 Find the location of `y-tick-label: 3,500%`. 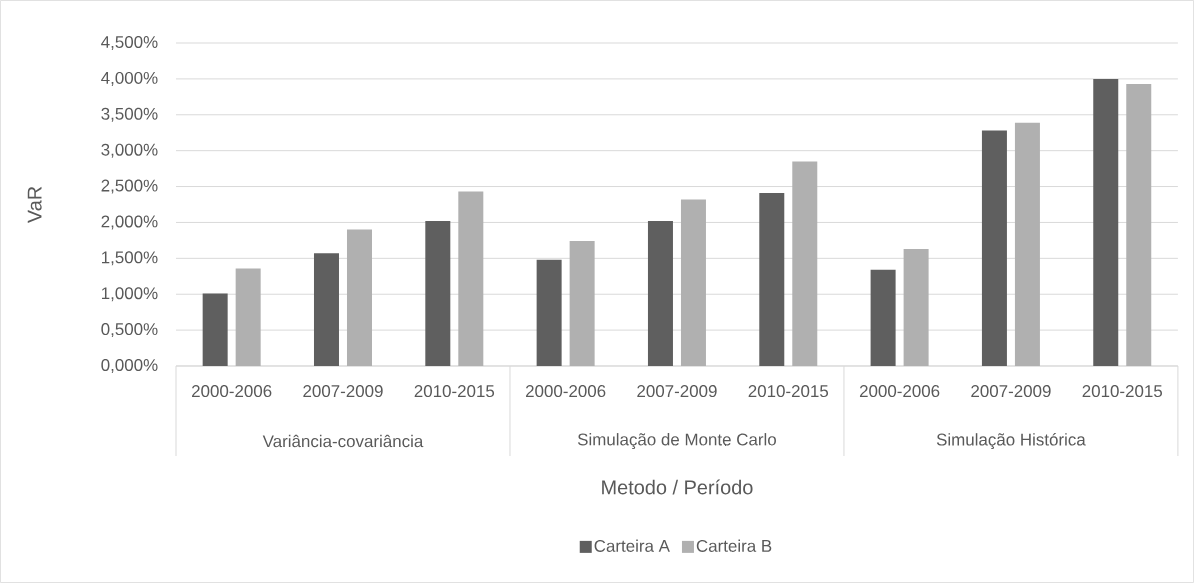

y-tick-label: 3,500% is located at coordinates (129, 114).